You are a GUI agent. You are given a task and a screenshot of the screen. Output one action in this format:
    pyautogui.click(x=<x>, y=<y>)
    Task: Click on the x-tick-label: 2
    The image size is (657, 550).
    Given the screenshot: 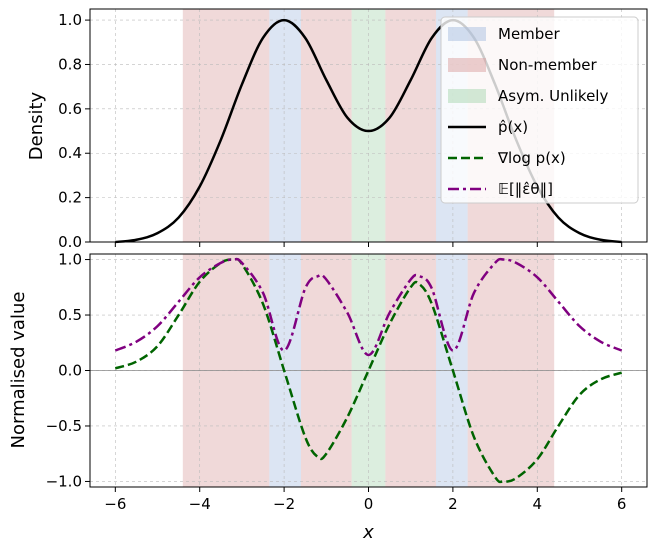 What is the action you would take?
    pyautogui.click(x=453, y=504)
    